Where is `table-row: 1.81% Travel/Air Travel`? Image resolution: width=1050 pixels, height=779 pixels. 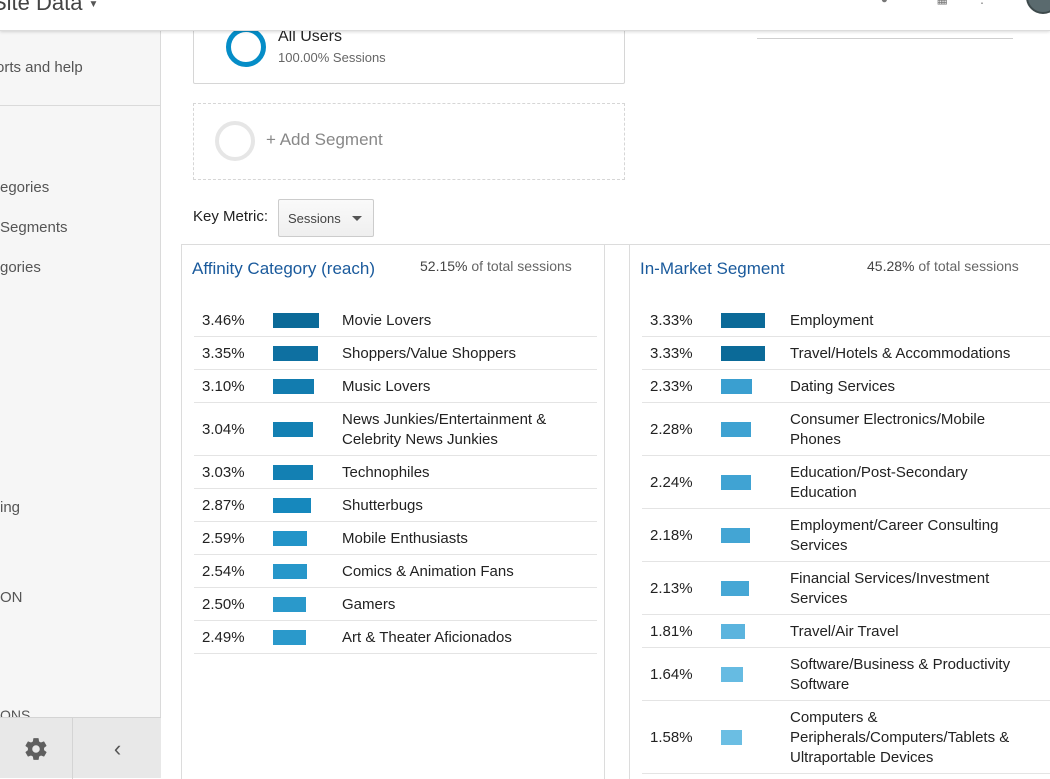
table-row: 1.81% Travel/Air Travel is located at coordinates (846, 631).